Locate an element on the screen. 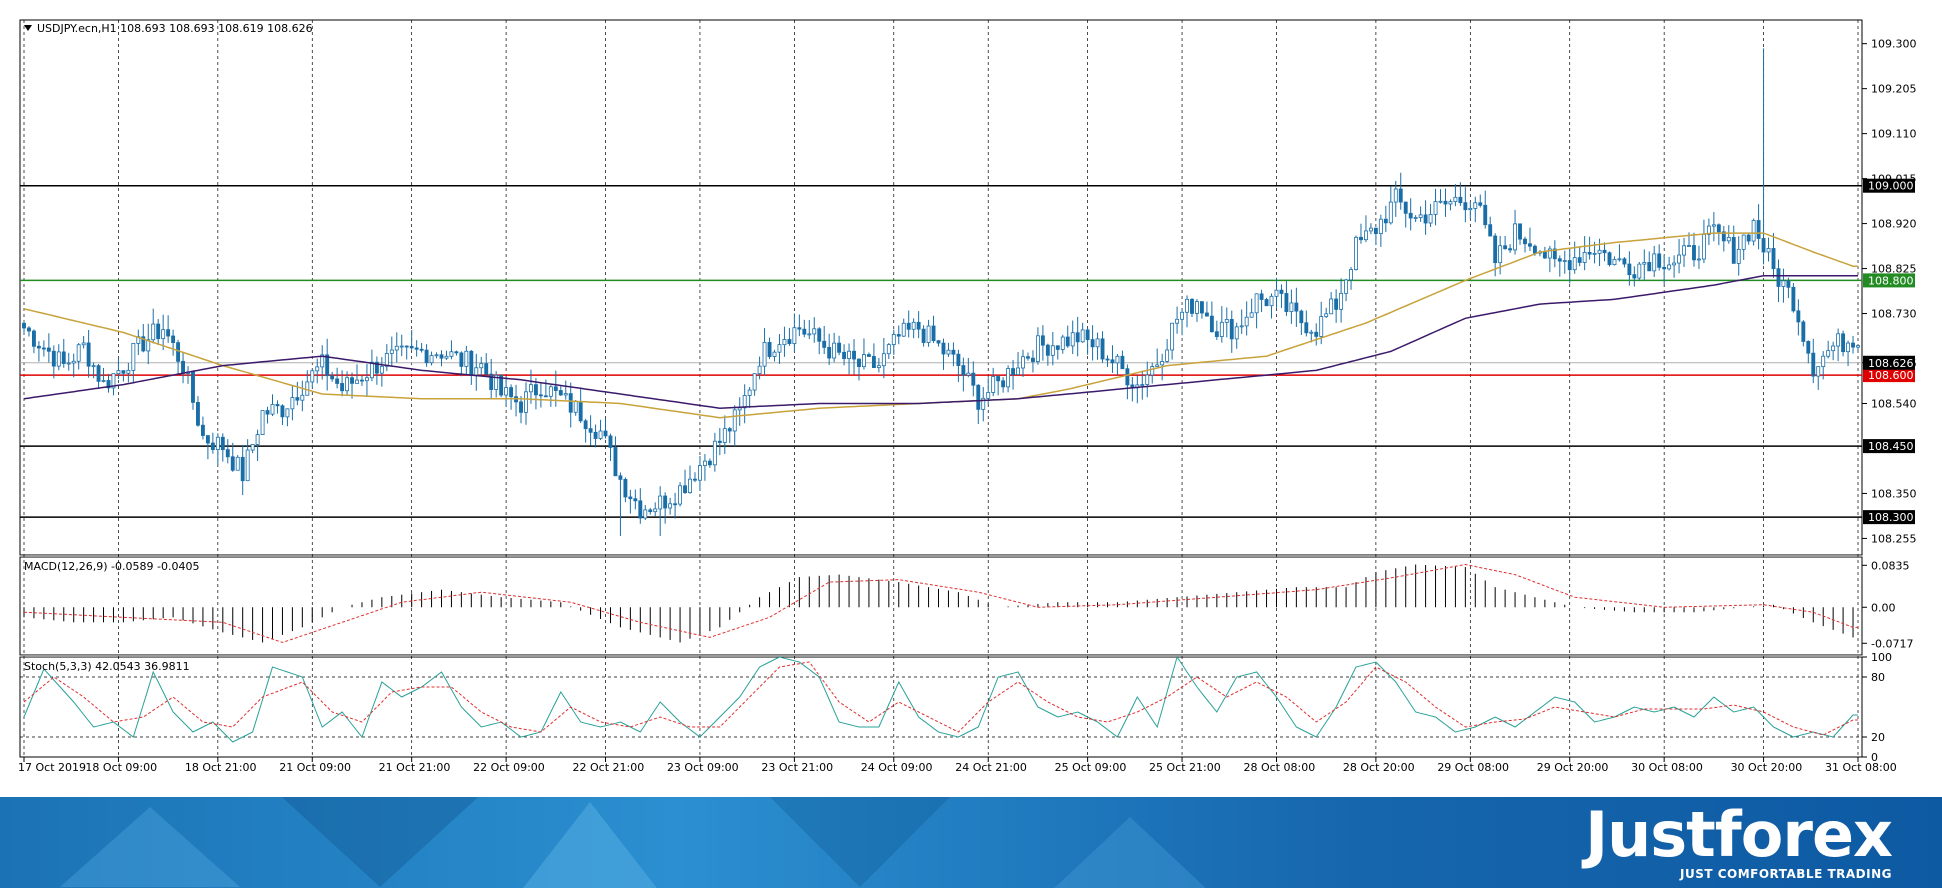 This screenshot has height=888, width=1942. collapse-arrow-icon is located at coordinates (28, 28).